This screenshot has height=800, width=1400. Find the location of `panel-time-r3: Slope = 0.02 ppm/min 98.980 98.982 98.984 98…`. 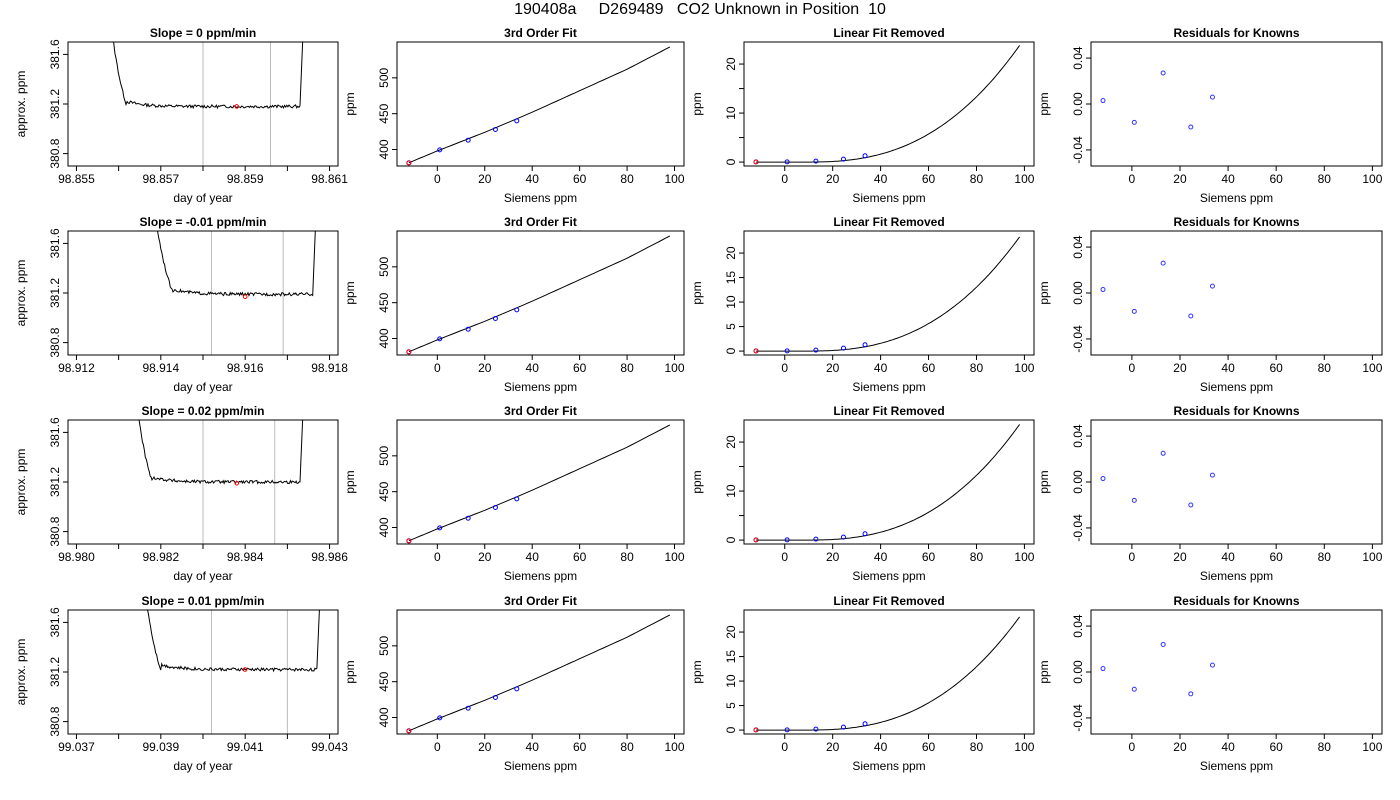

panel-time-r3: Slope = 0.02 ppm/min 98.980 98.982 98.984 98… is located at coordinates (181, 493).